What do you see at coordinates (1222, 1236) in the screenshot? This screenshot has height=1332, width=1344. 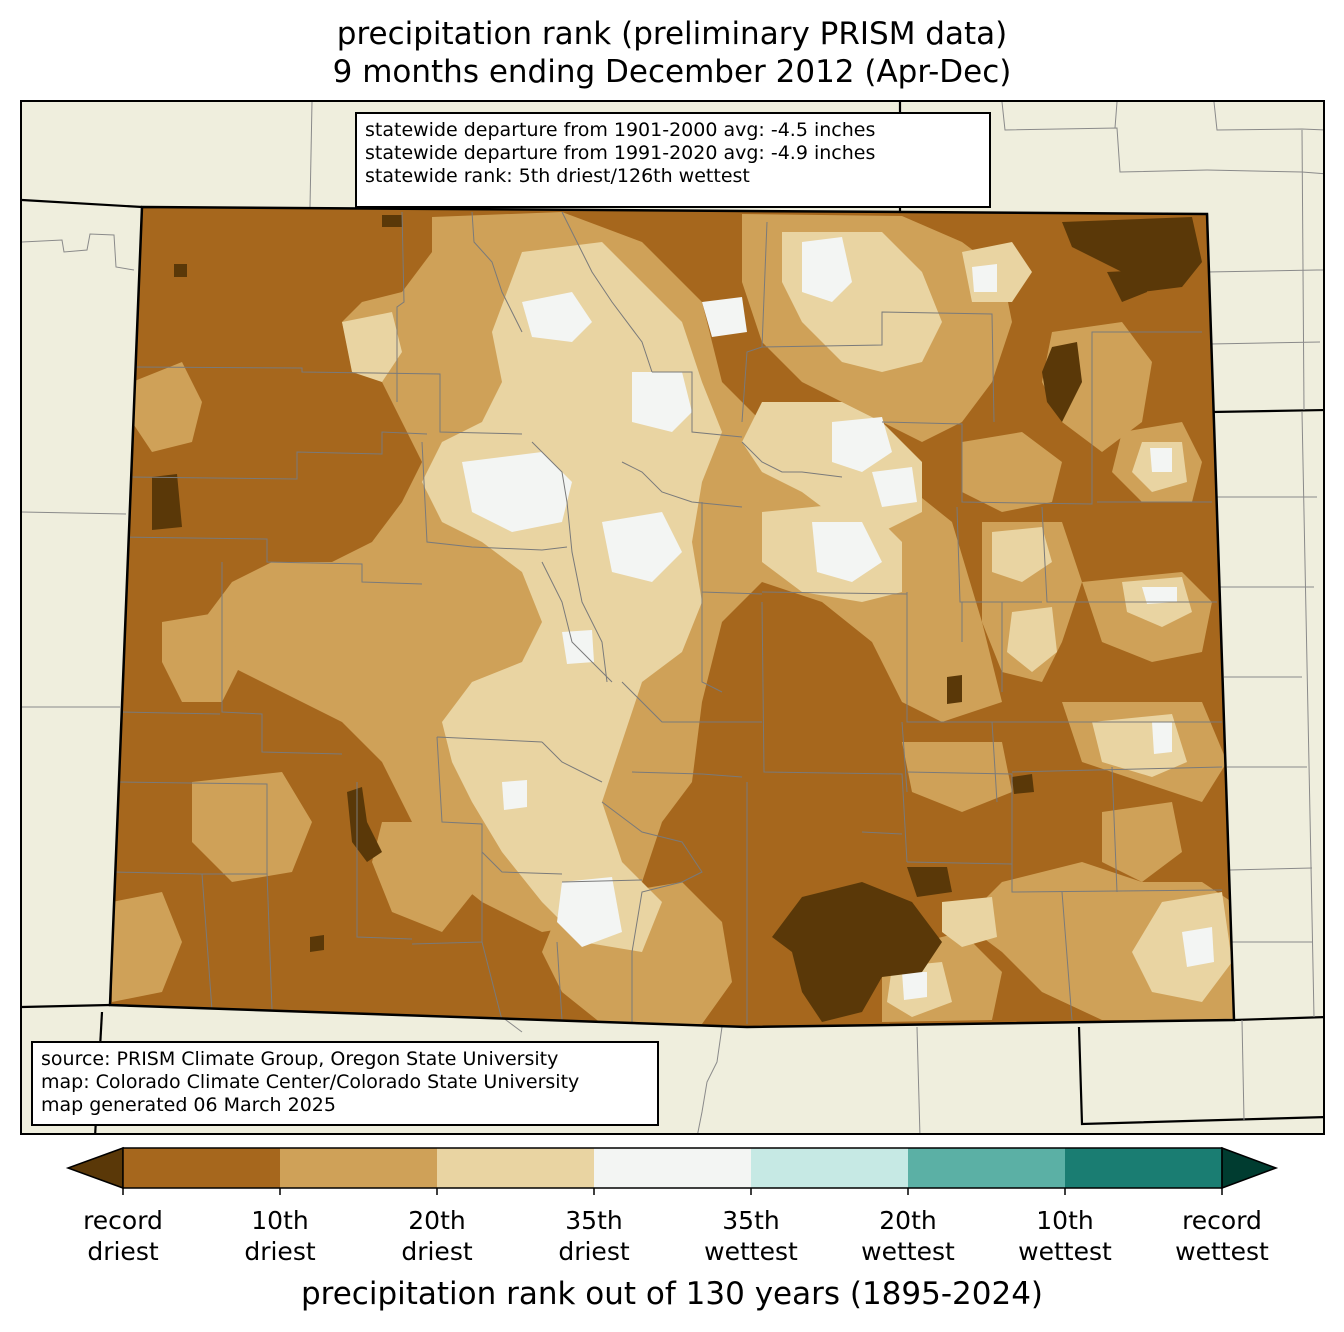 I see `colorbar-tick-label: record wettest` at bounding box center [1222, 1236].